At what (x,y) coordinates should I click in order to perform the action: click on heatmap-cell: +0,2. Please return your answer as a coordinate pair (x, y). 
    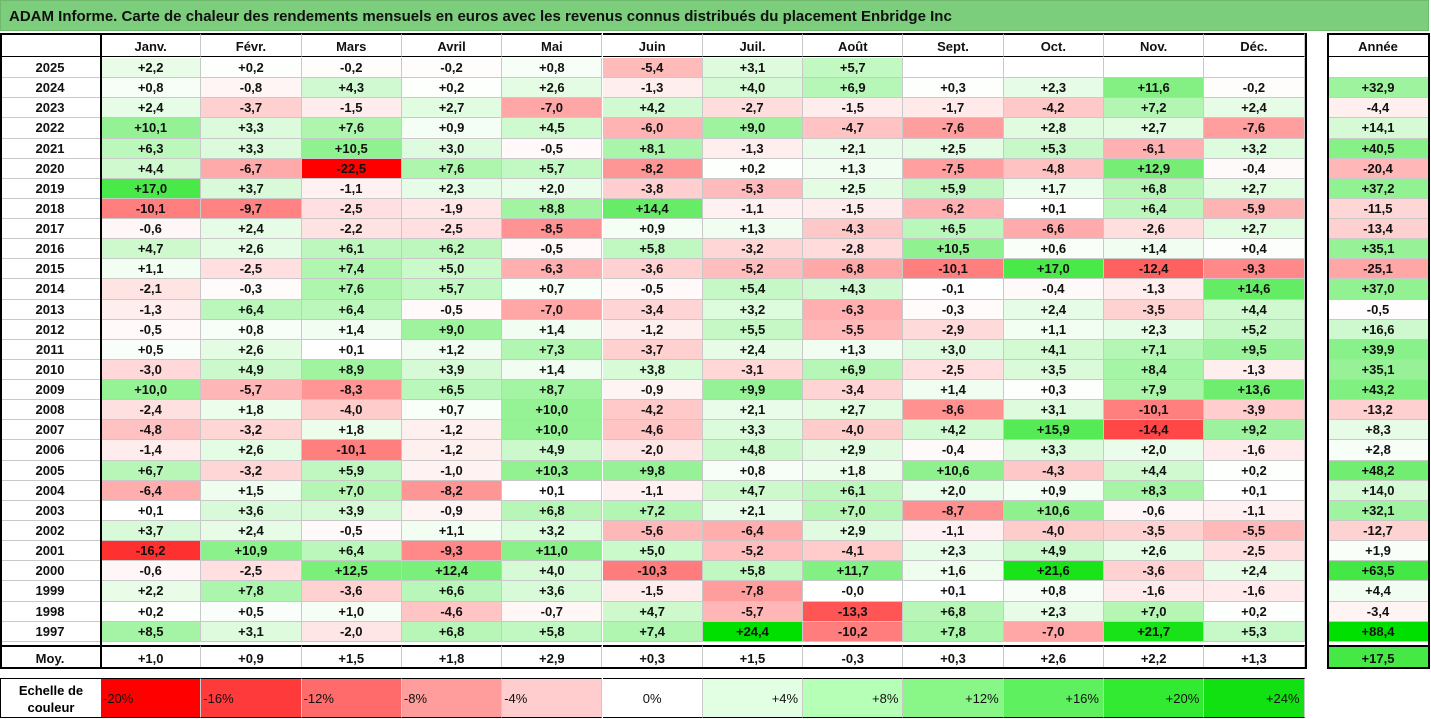
    Looking at the image, I should click on (452, 88).